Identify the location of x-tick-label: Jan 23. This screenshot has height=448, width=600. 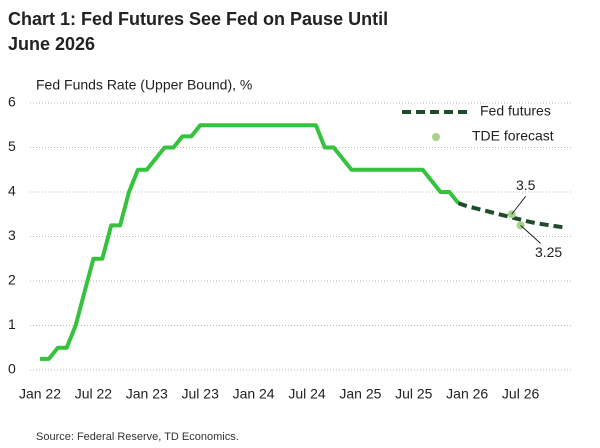
(147, 394).